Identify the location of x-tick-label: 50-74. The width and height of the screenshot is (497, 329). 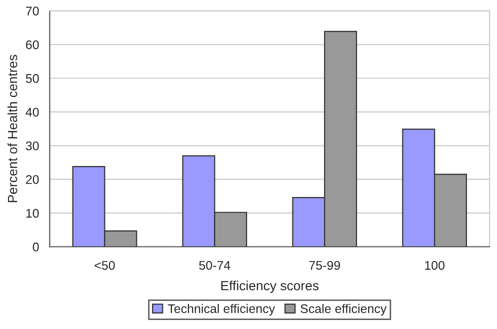
(214, 265).